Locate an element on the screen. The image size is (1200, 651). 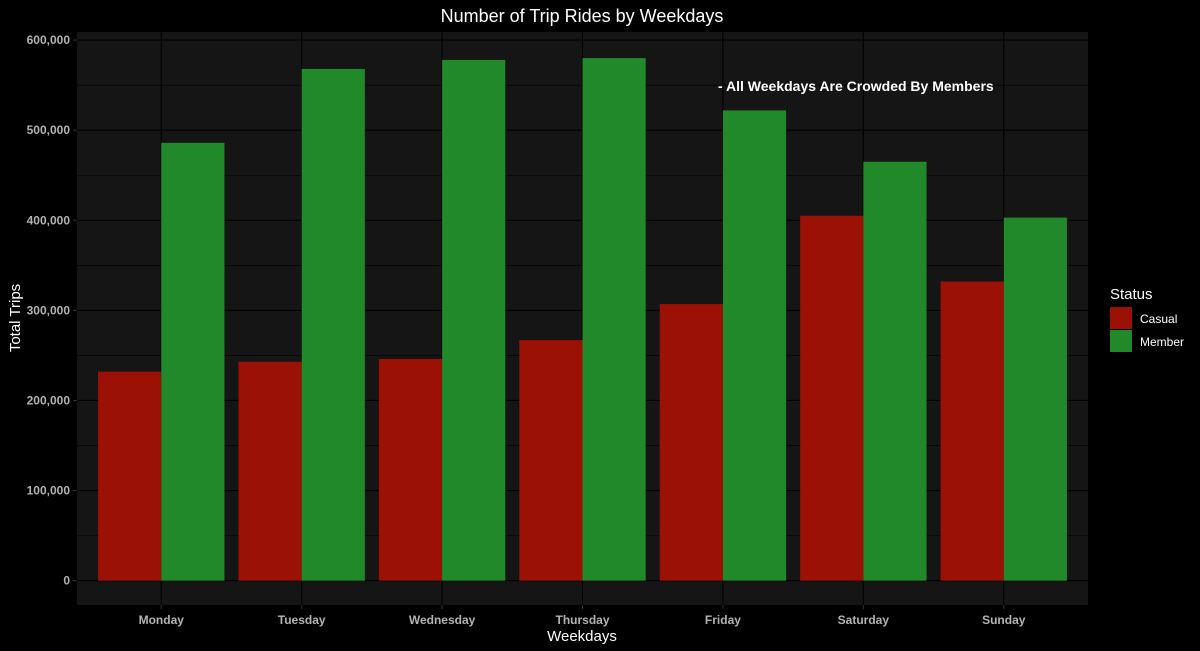
x-tick-label: Wednesday is located at coordinates (442, 620).